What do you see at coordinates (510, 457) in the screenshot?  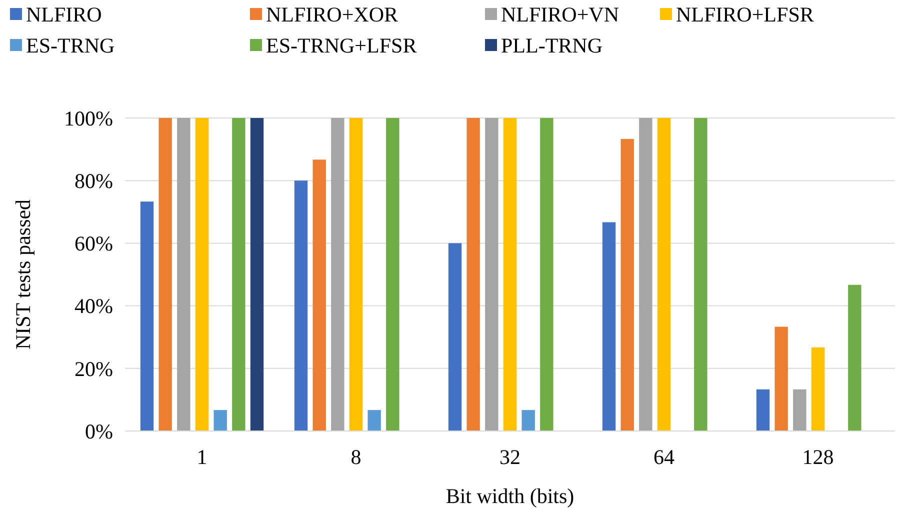 I see `x-tick-label: 32` at bounding box center [510, 457].